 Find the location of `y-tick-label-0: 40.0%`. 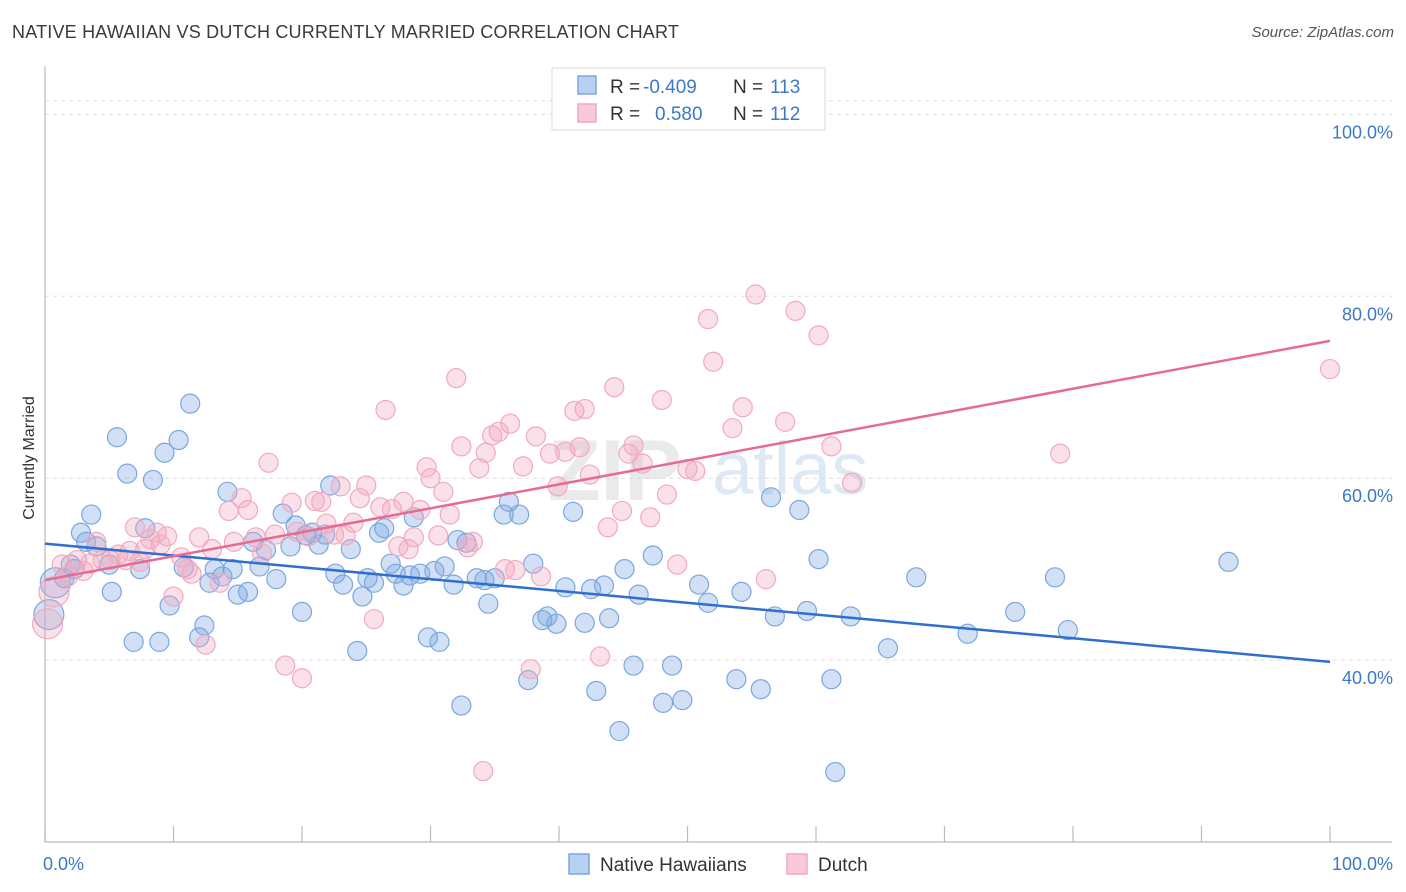

y-tick-label-0: 40.0% is located at coordinates (1367, 678).